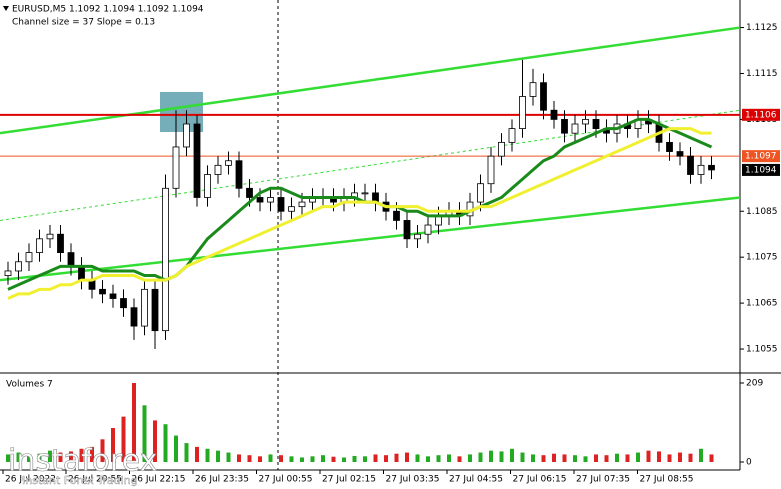  I want to click on current-price-box, so click(761, 169).